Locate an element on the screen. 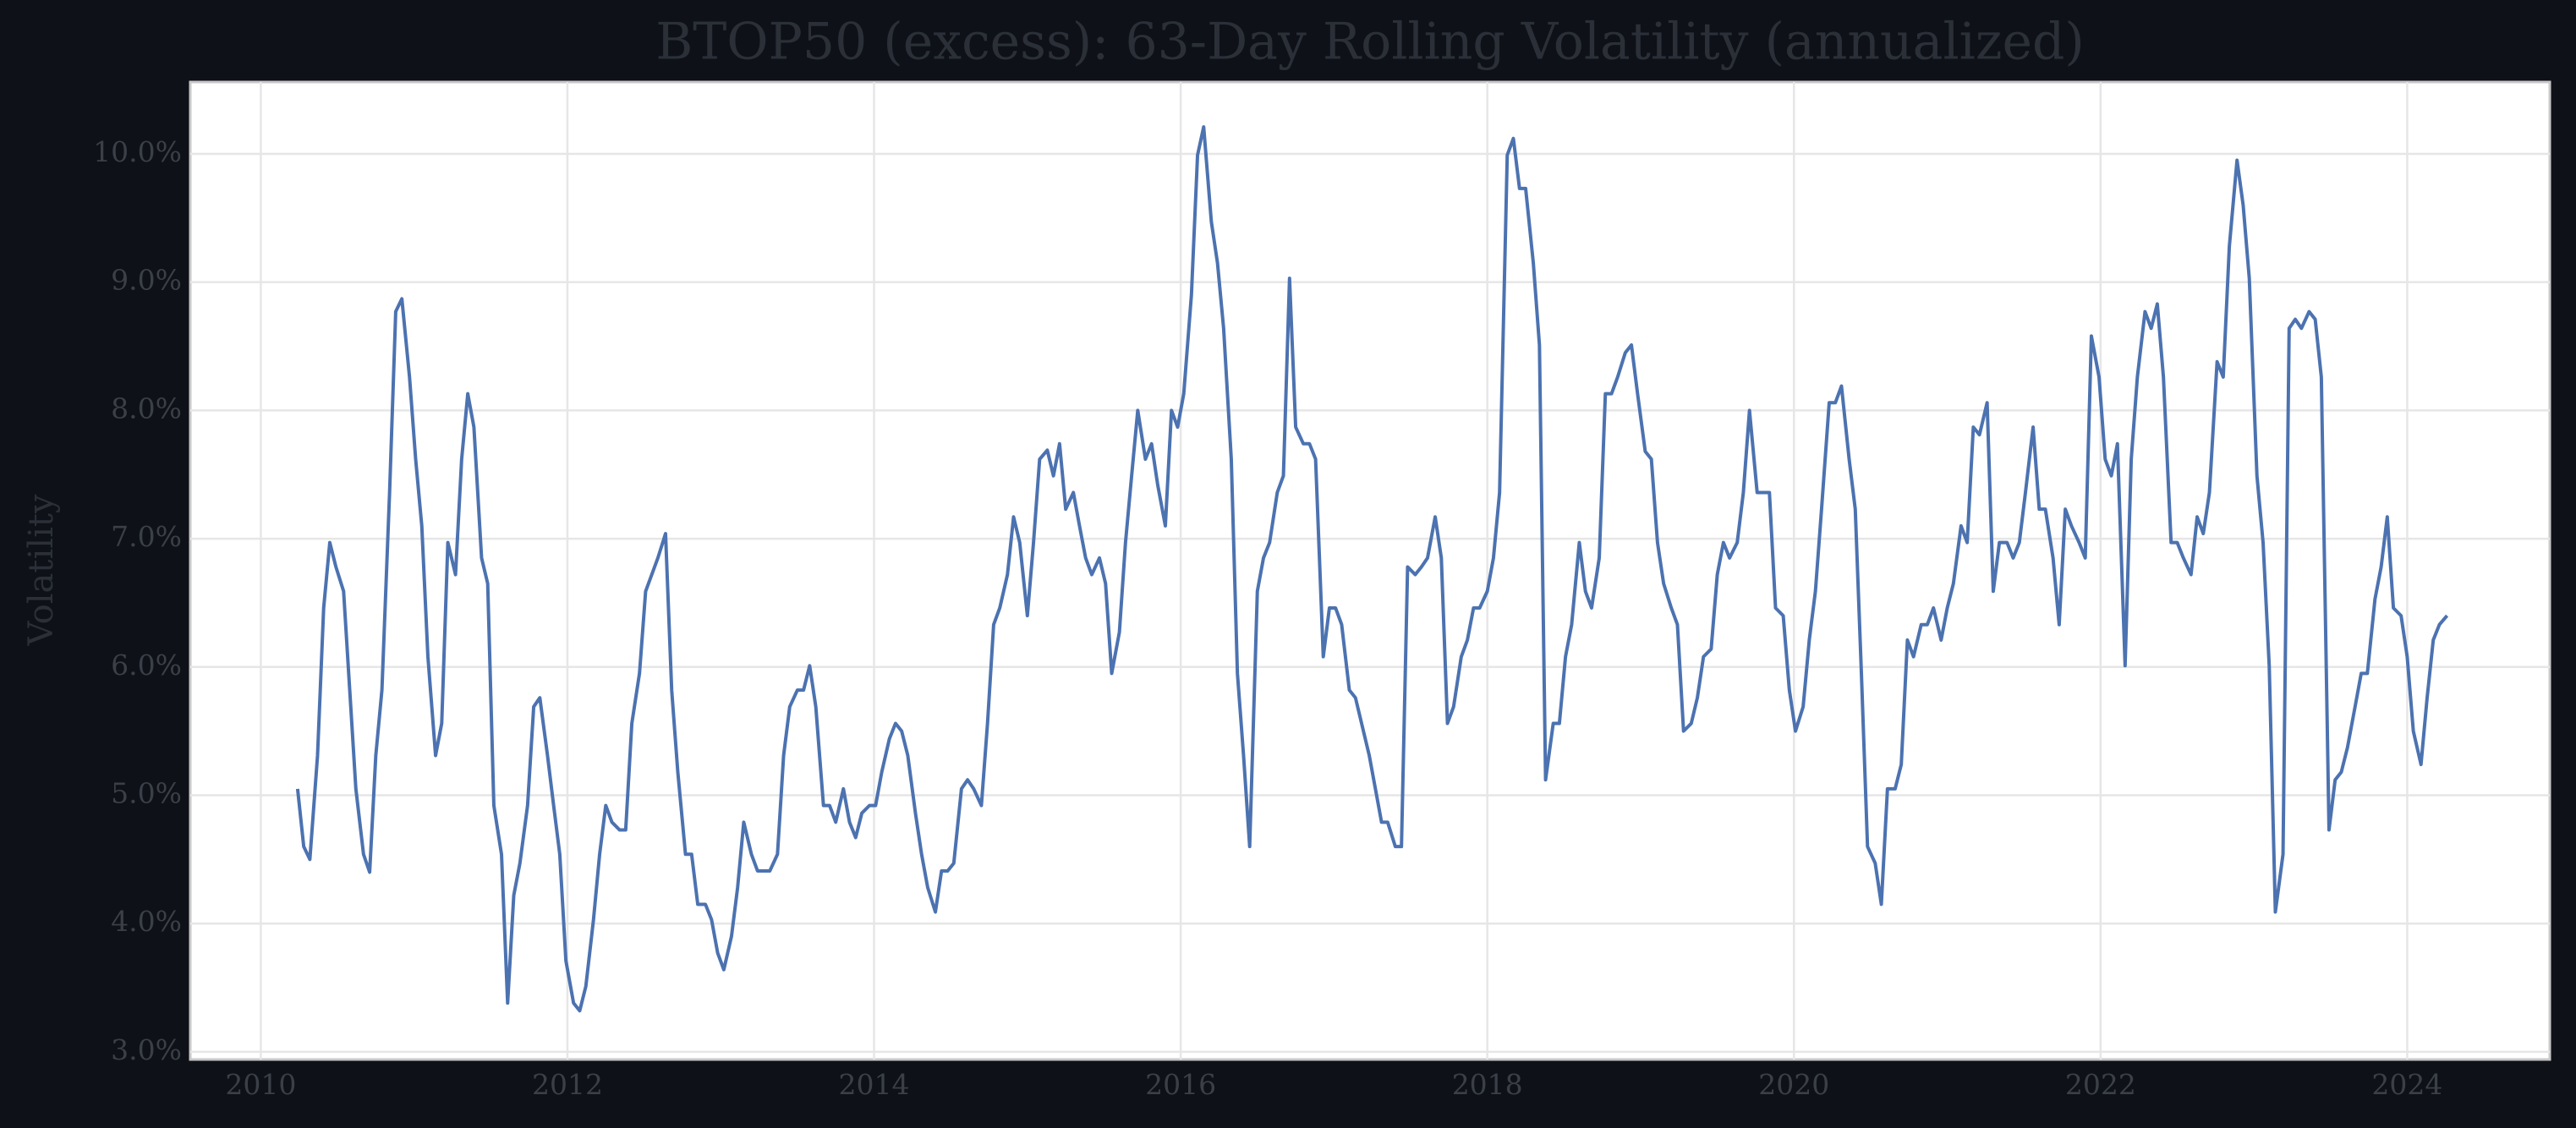  y-tick-label: 7.0% is located at coordinates (146, 536).